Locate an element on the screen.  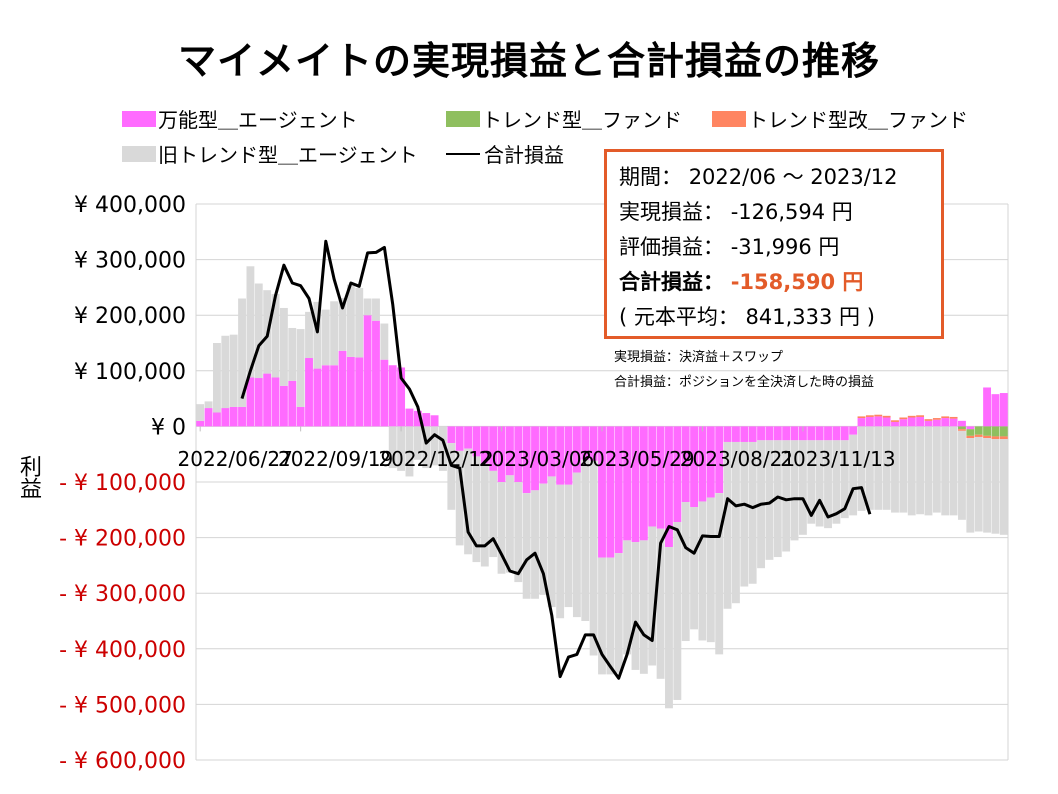
total-row: 合計損益： -158,590 円 is located at coordinates (780, 282).